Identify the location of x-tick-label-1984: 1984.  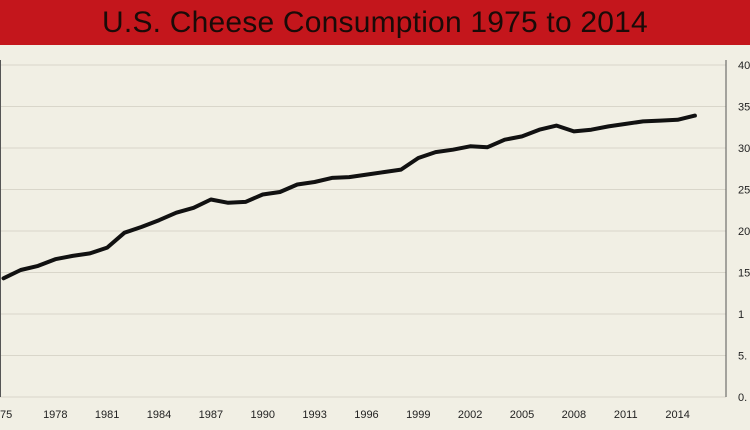
(159, 415).